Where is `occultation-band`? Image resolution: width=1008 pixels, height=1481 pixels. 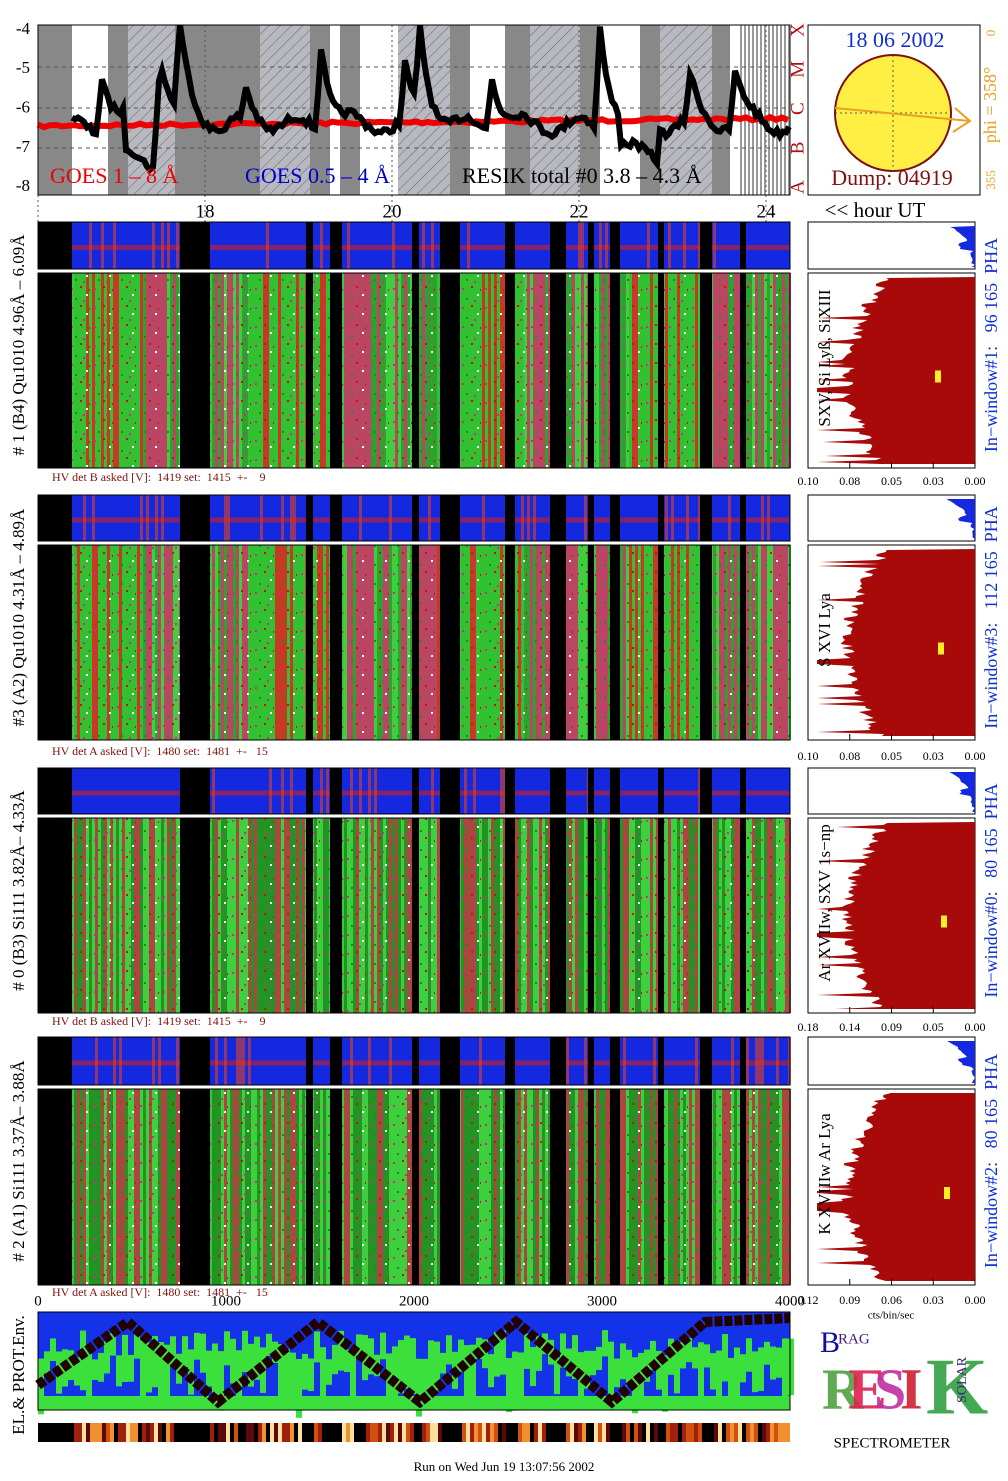 occultation-band is located at coordinates (55, 110).